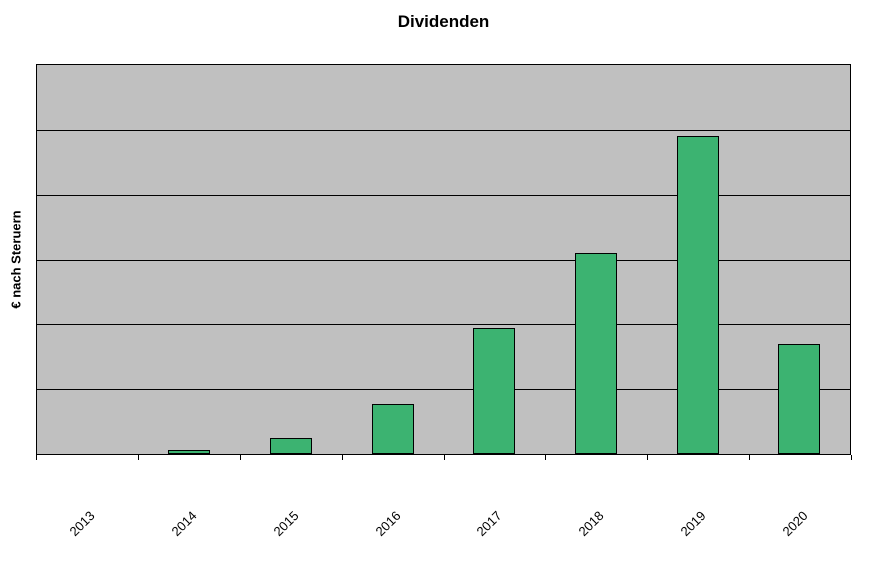  I want to click on bar-2015, so click(291, 445).